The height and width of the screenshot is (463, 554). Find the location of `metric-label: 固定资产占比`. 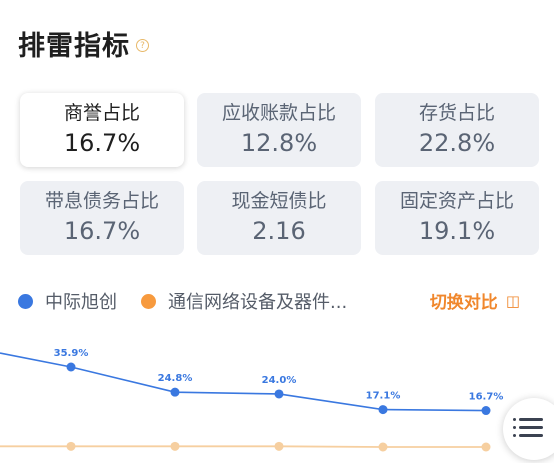

metric-label: 固定资产占比 is located at coordinates (456, 201).